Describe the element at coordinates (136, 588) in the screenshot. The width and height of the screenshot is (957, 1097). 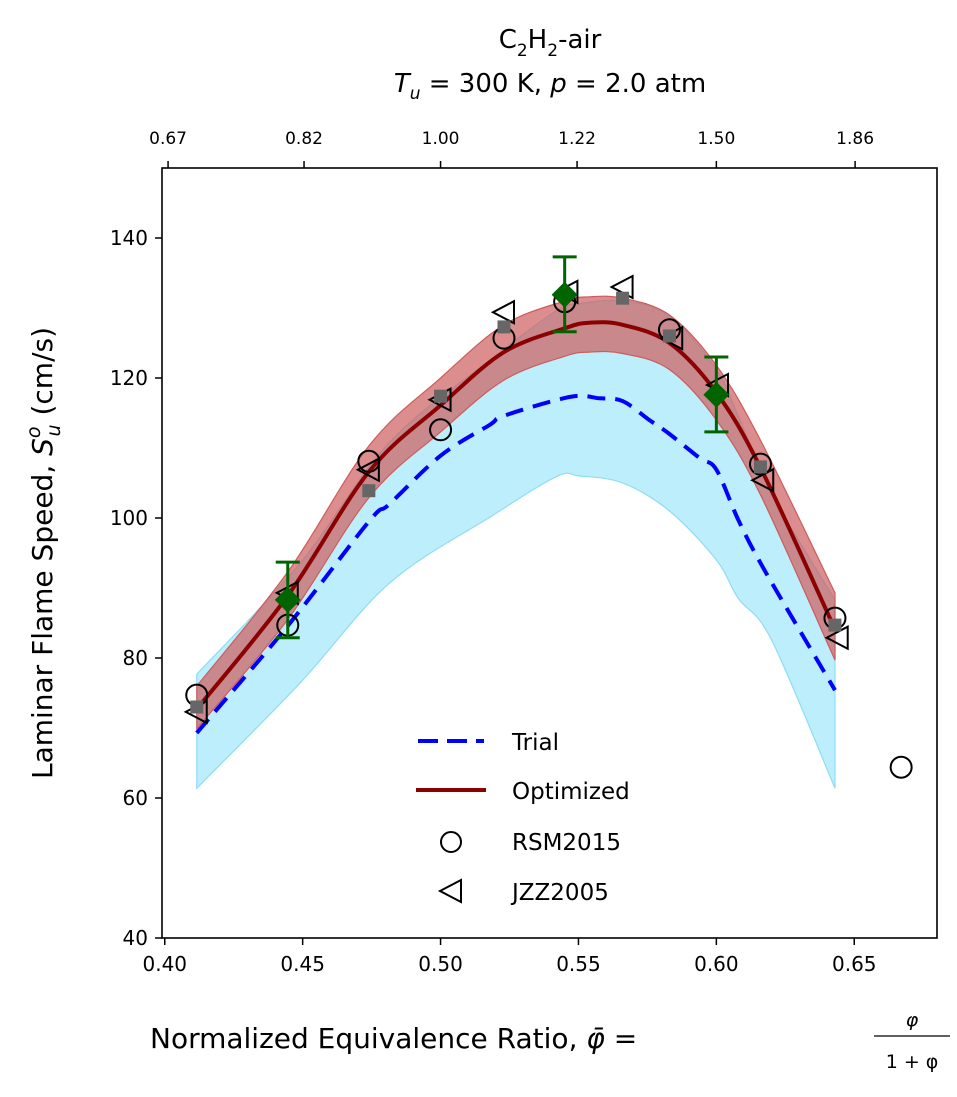
I see `y-axis-ticks: 40 60 80 100 120 140` at that location.